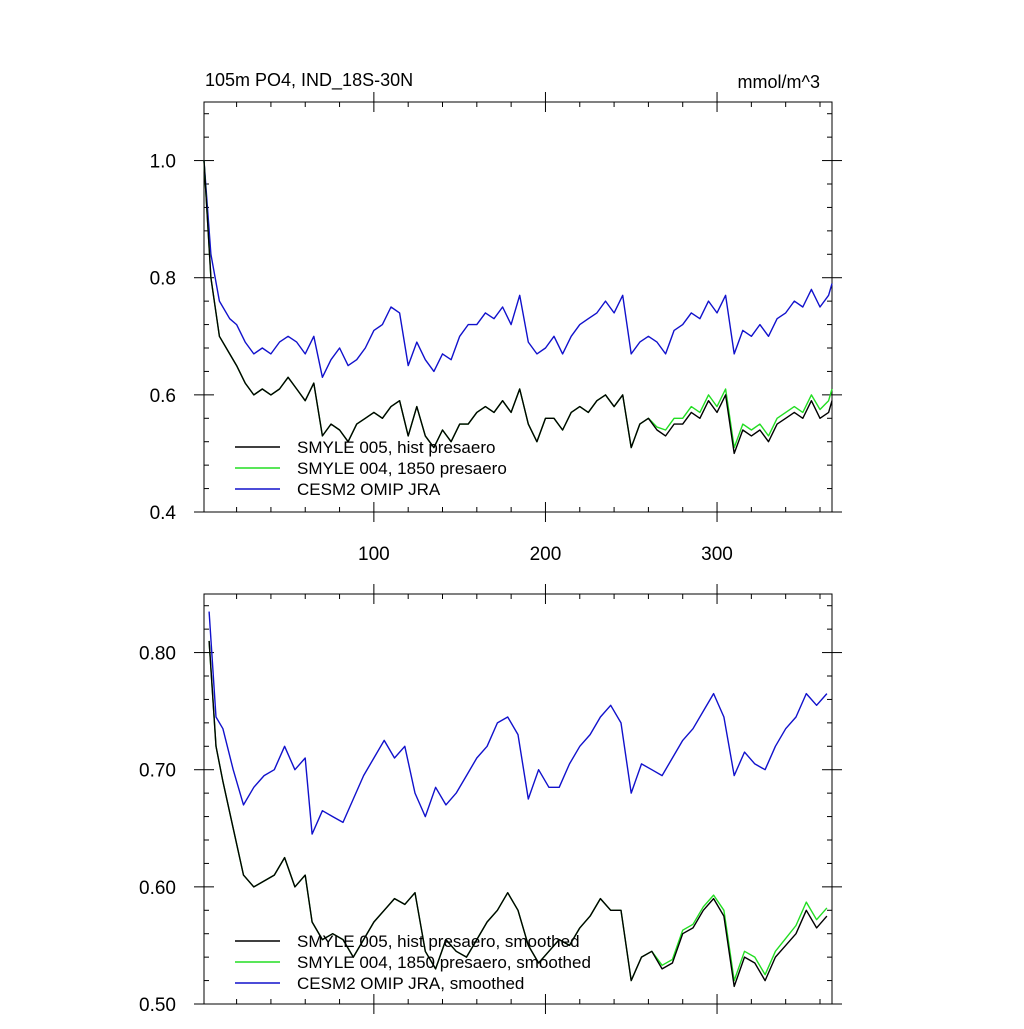 Image resolution: width=1024 pixels, height=1029 pixels. What do you see at coordinates (374, 554) in the screenshot?
I see `x-tick-label: 100` at bounding box center [374, 554].